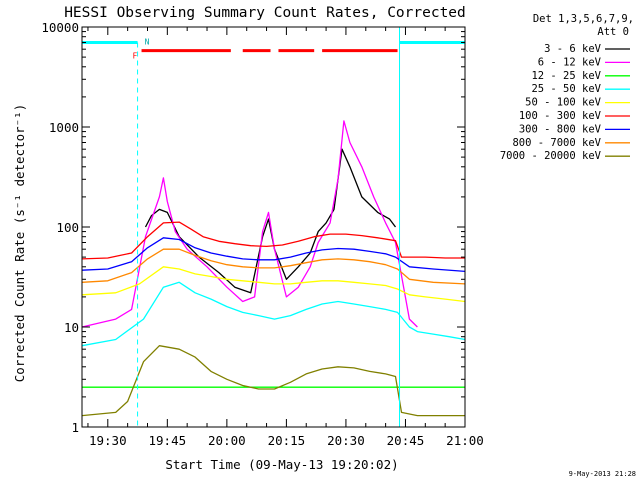 This screenshot has height=480, width=640. I want to click on y-tick-label: 10000, so click(60, 27).